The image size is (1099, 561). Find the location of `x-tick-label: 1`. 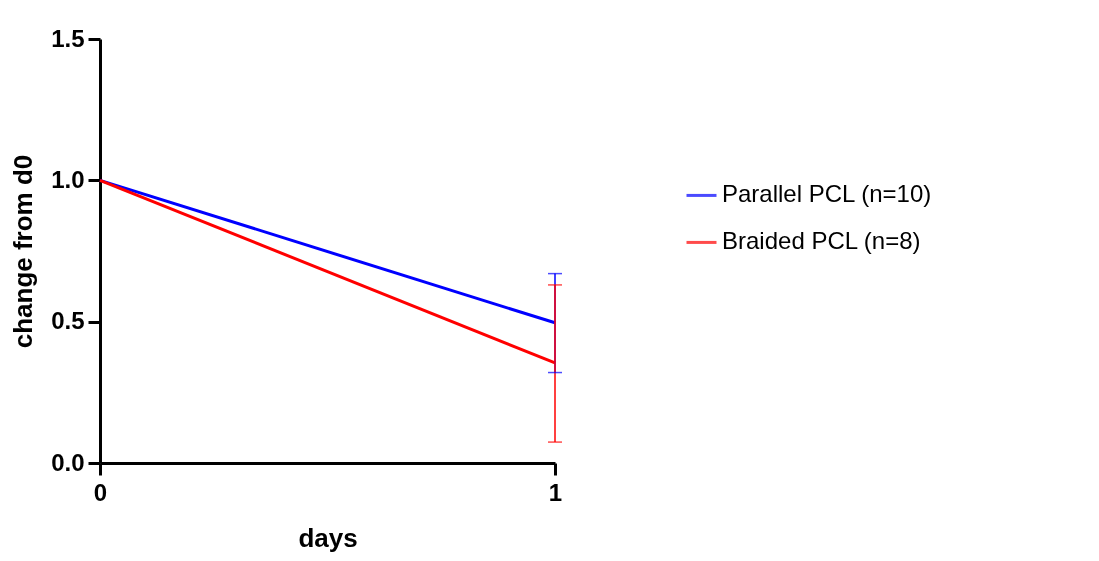

x-tick-label: 1 is located at coordinates (555, 492).